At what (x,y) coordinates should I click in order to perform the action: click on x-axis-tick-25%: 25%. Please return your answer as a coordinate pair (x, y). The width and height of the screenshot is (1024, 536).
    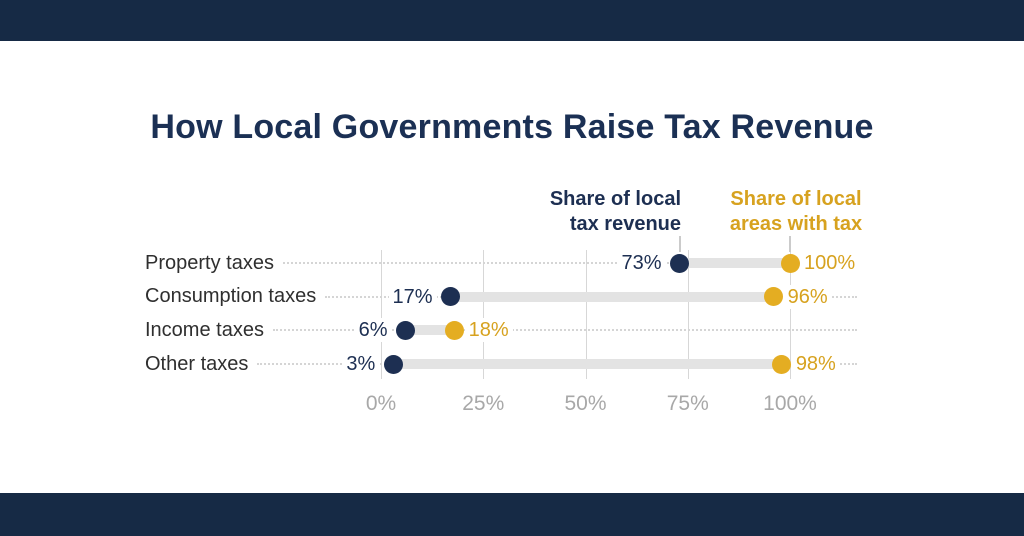
    Looking at the image, I should click on (483, 403).